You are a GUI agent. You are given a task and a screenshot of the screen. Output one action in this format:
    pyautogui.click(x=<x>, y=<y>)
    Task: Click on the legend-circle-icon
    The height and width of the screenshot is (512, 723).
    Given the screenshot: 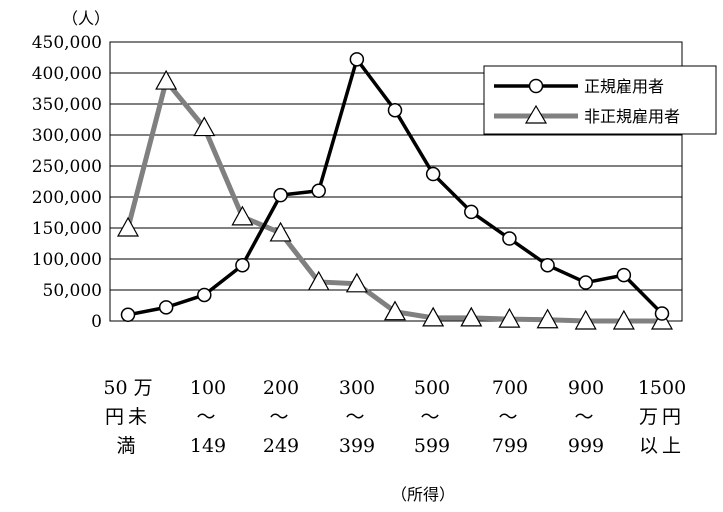 What is the action you would take?
    pyautogui.click(x=536, y=86)
    